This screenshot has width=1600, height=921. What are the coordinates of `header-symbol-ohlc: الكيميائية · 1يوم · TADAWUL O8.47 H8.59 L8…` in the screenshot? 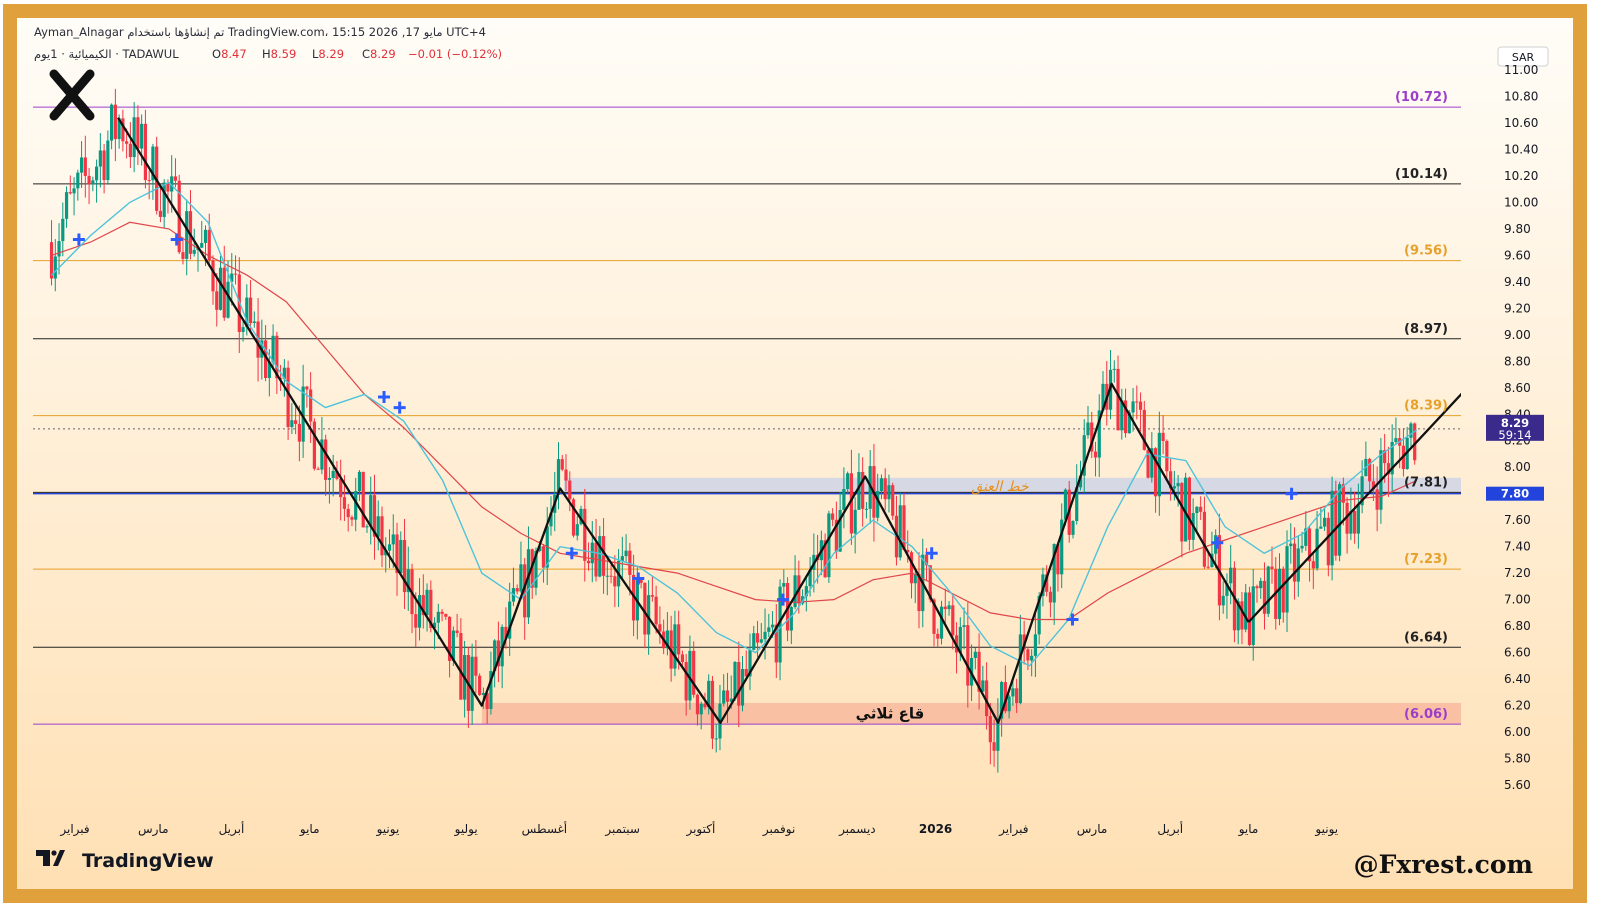 It's located at (268, 54).